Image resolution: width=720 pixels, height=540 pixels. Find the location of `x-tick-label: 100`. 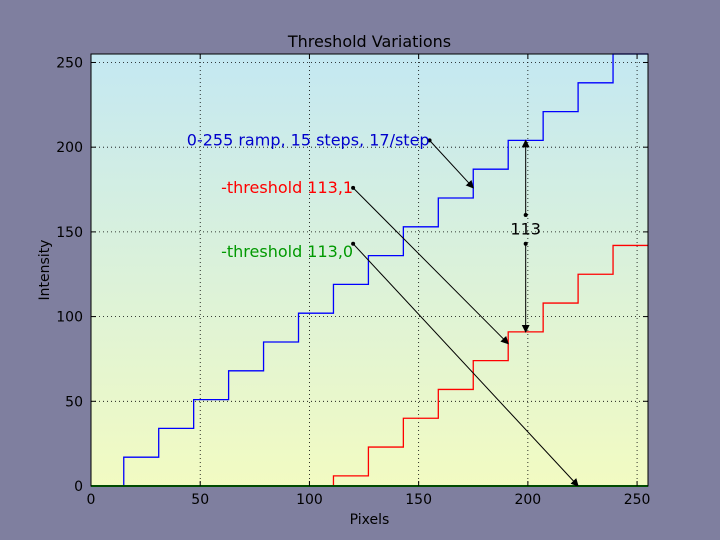

x-tick-label: 100 is located at coordinates (309, 500).